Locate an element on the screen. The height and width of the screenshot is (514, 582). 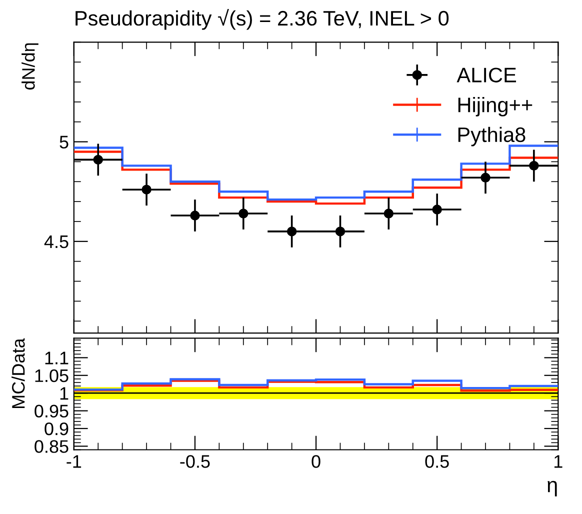
y-axis-title: dN/dη is located at coordinates (30, 66).